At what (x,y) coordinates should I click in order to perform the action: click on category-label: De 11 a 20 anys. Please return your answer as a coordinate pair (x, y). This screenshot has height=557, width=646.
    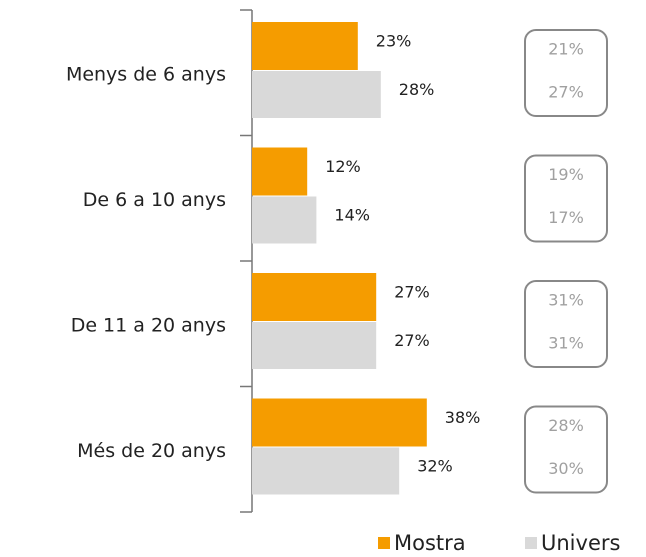
    Looking at the image, I should click on (148, 326).